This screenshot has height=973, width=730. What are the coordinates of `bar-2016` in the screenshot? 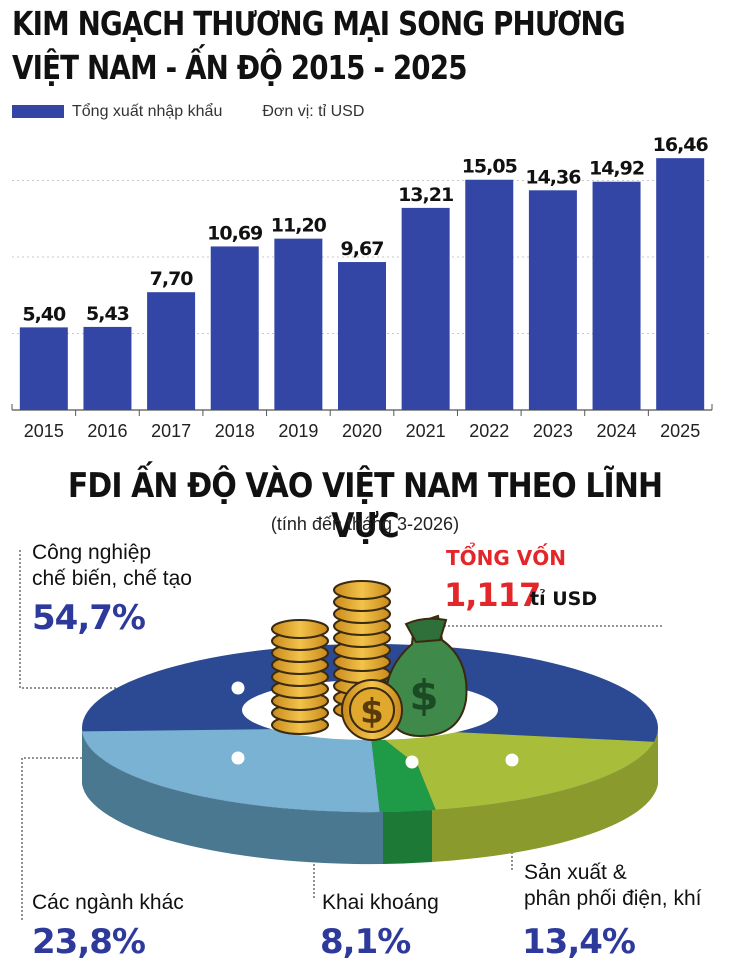 It's located at (107, 368).